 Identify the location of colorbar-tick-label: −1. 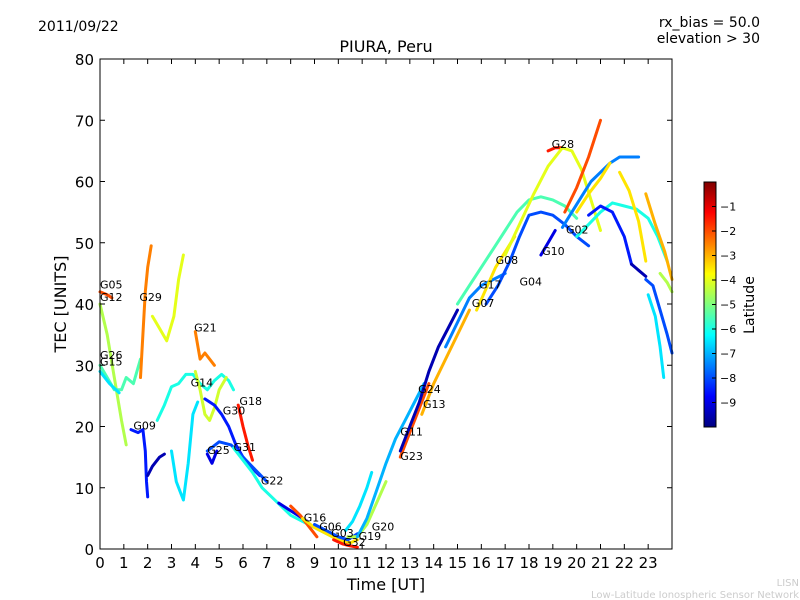
(728, 207).